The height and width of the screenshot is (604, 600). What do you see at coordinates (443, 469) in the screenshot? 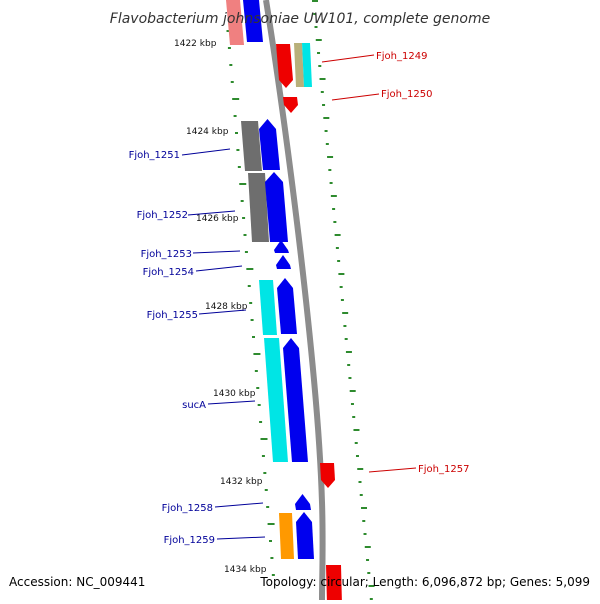
I see `gene-label-fjoh-1257: Fjoh_1257` at bounding box center [443, 469].